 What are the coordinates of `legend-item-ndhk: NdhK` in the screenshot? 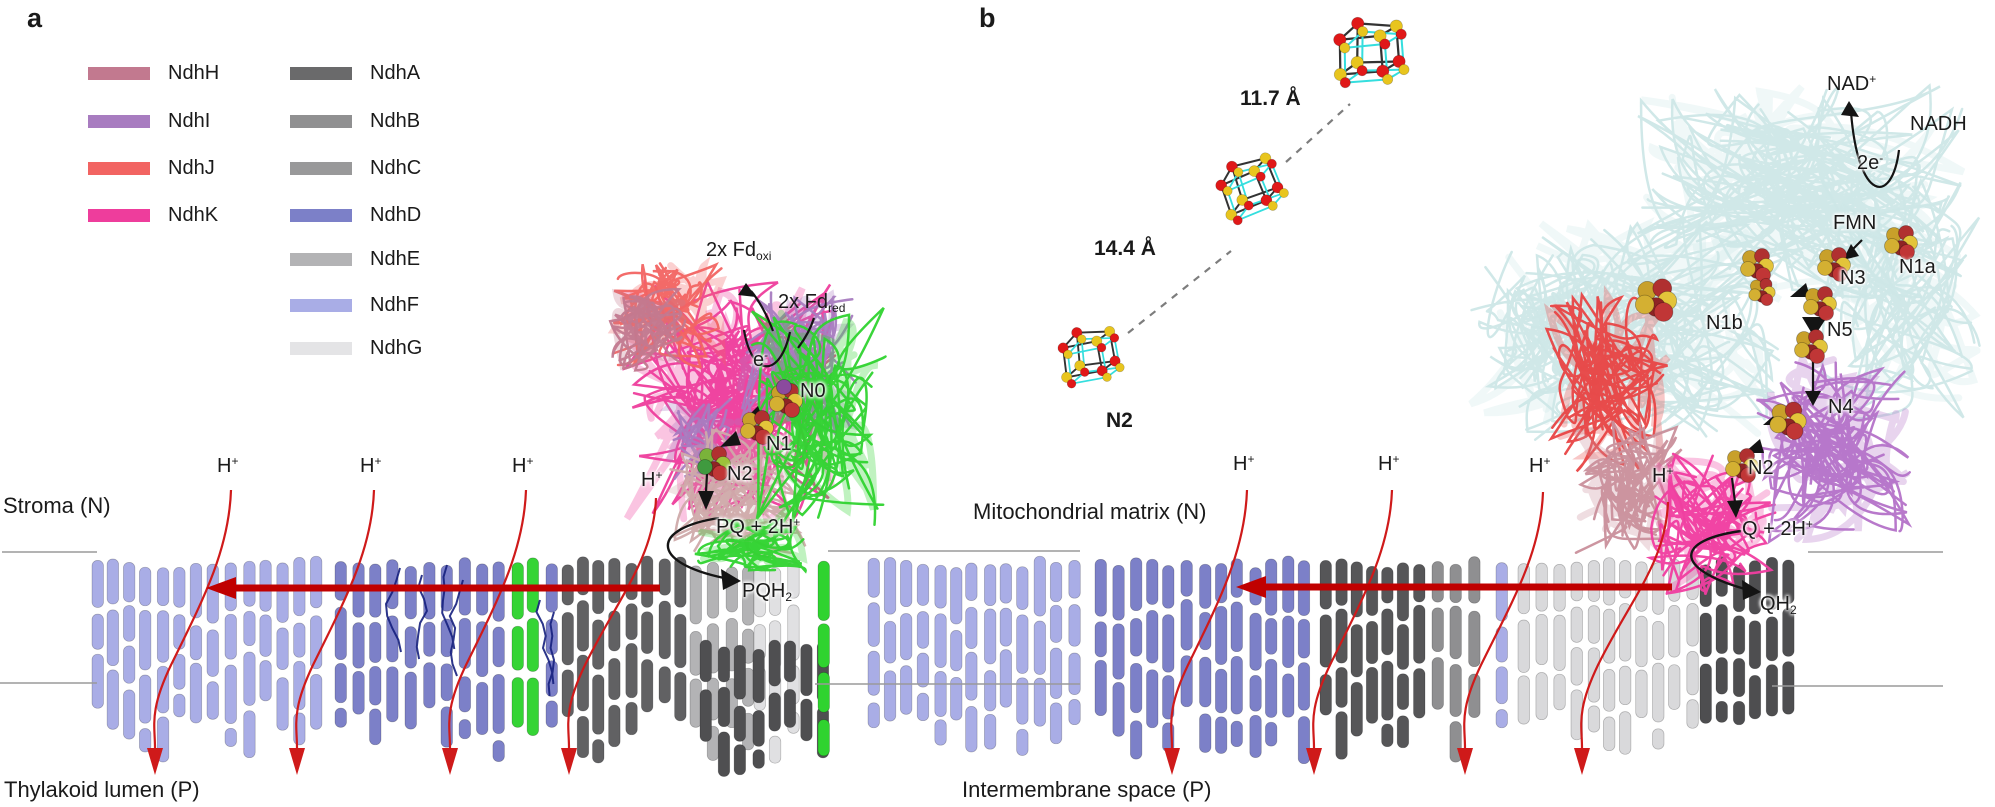 It's located at (153, 214).